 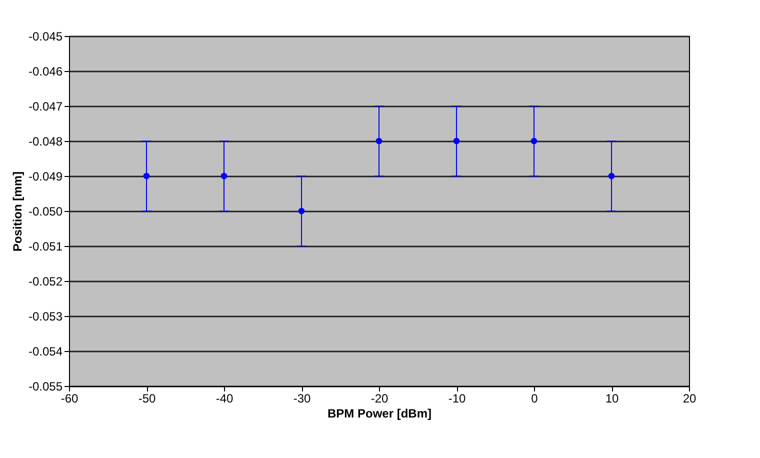 What do you see at coordinates (302, 399) in the screenshot?
I see `x-tick-label: -30` at bounding box center [302, 399].